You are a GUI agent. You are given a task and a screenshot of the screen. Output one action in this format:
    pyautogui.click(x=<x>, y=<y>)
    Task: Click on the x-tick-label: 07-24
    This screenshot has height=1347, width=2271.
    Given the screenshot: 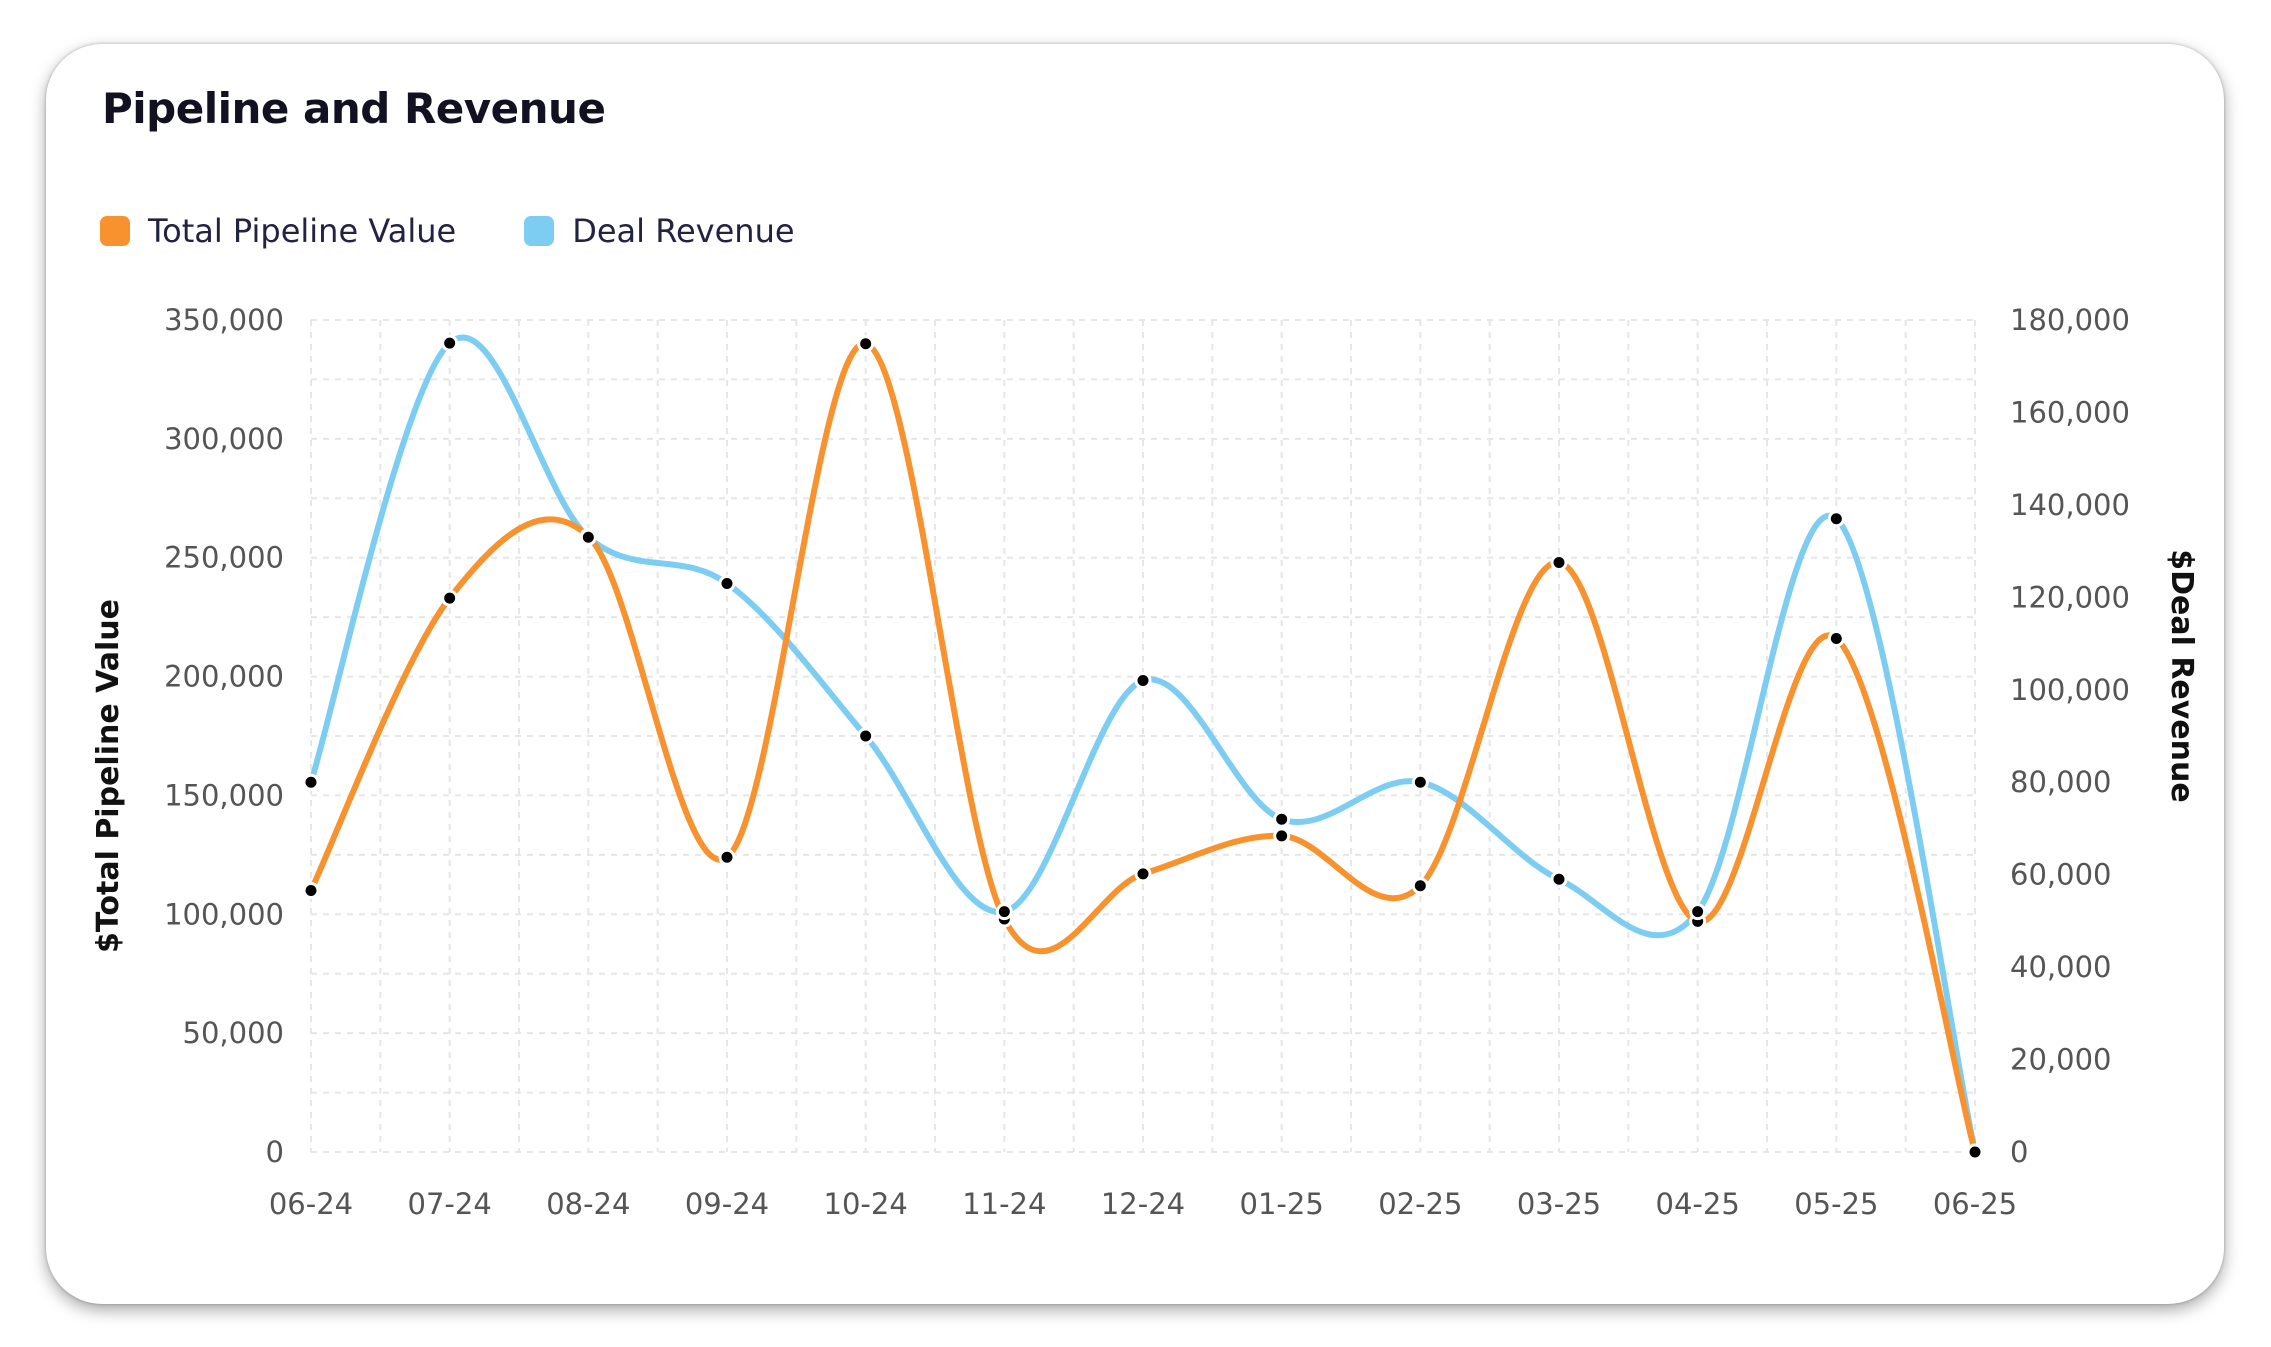 What is the action you would take?
    pyautogui.click(x=450, y=1204)
    